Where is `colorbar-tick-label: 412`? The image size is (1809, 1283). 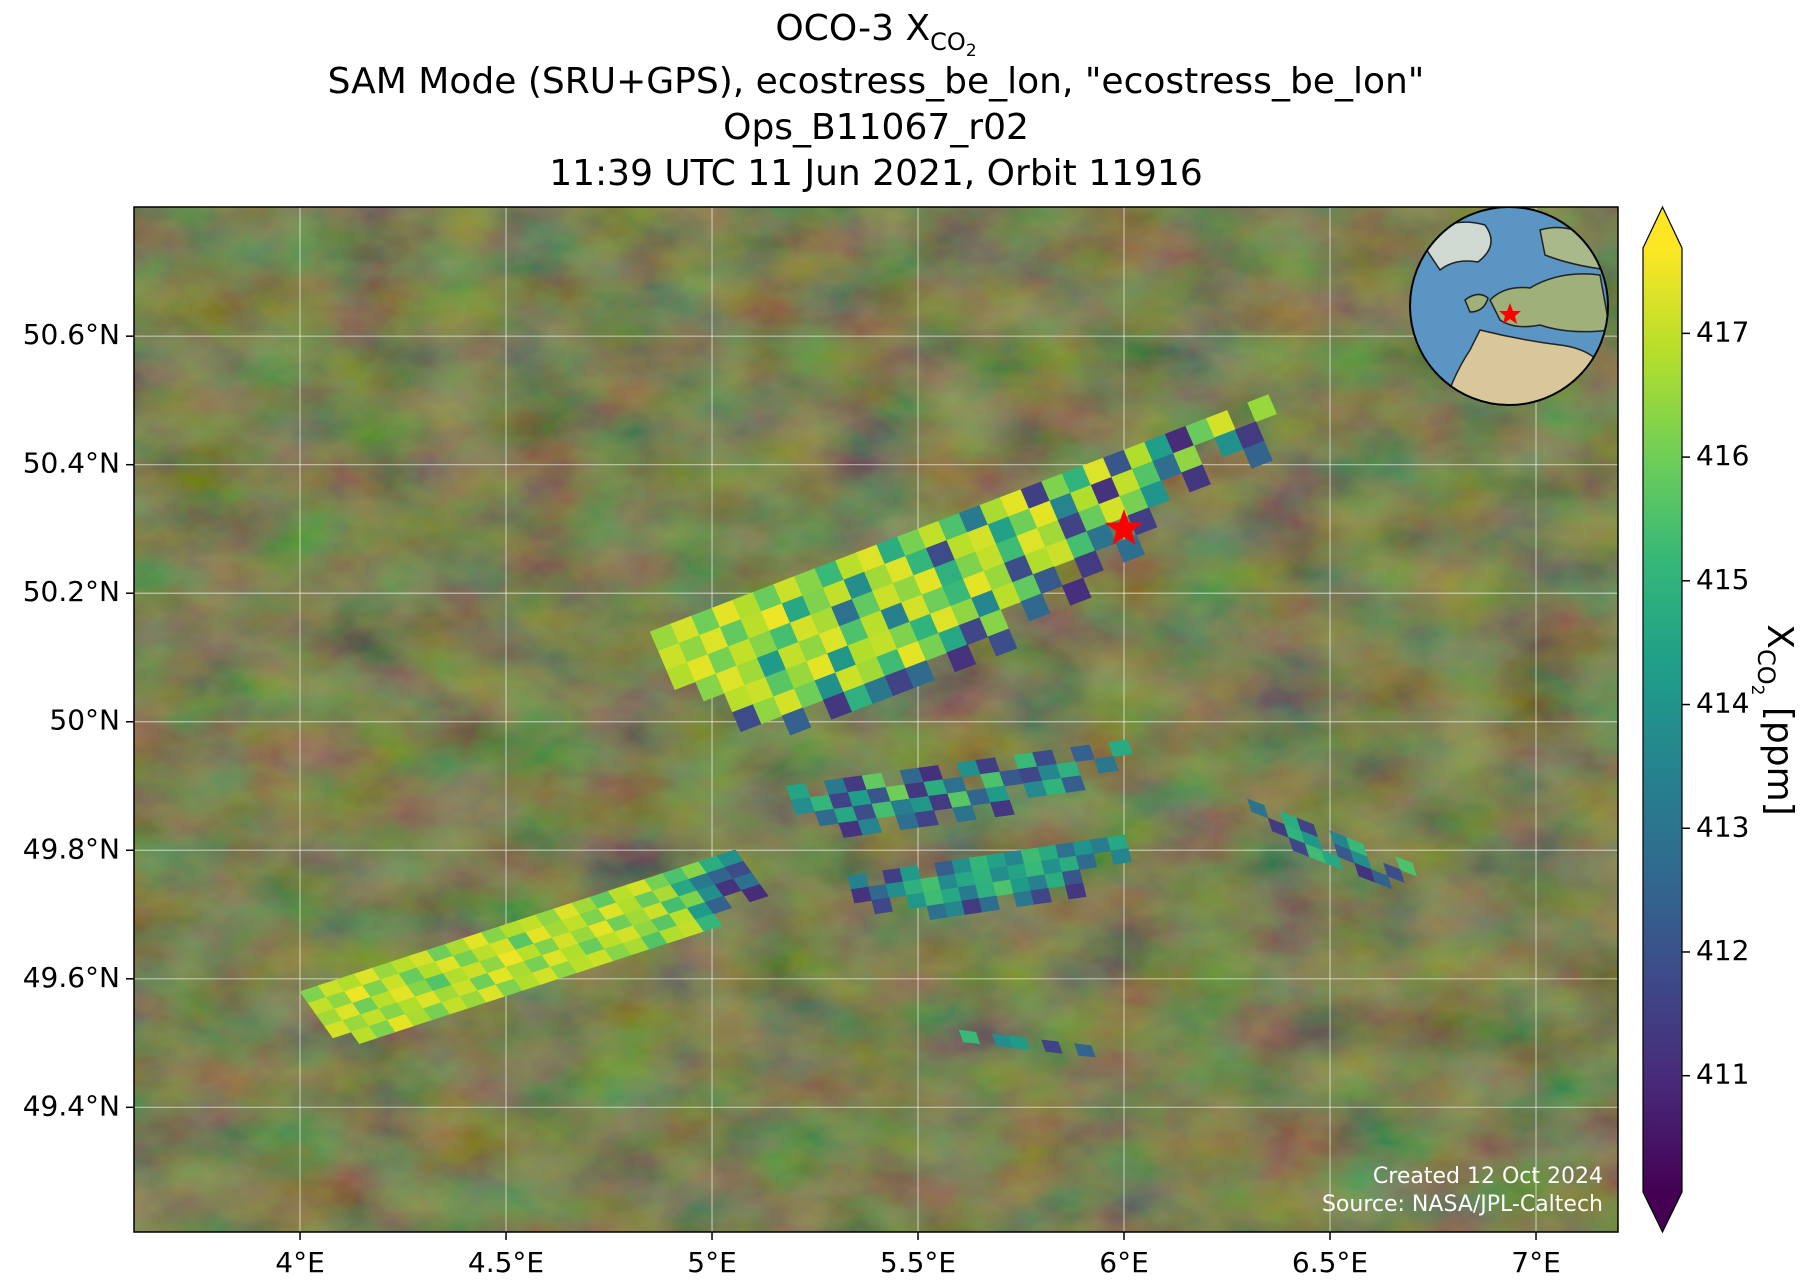 colorbar-tick-label: 412 is located at coordinates (1722, 950).